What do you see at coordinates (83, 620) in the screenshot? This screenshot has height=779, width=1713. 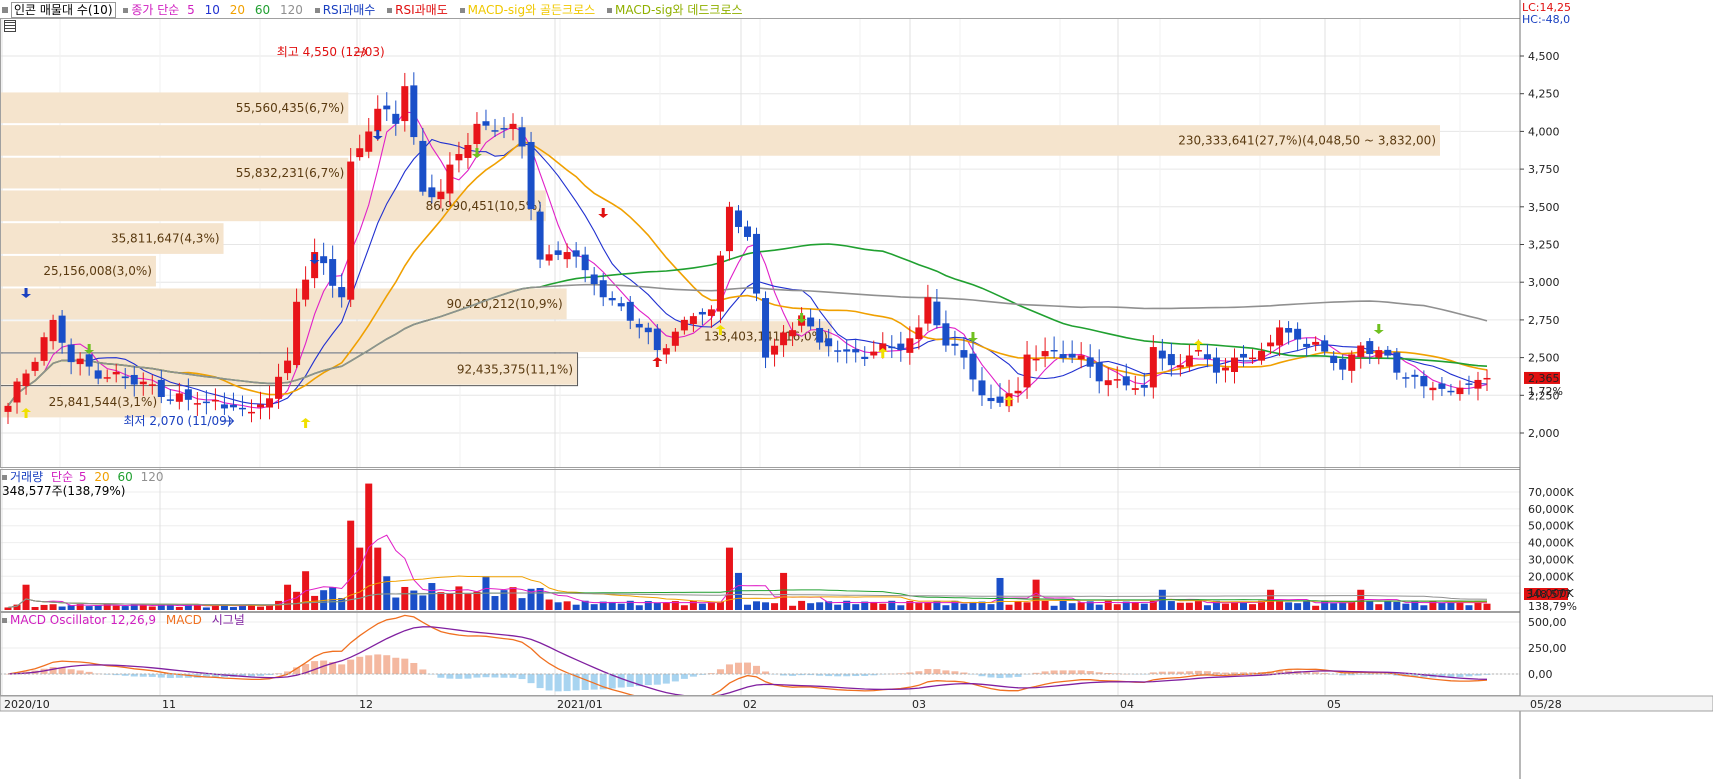 I see `macd-osc-label: MACD Oscillator 12,26,9` at bounding box center [83, 620].